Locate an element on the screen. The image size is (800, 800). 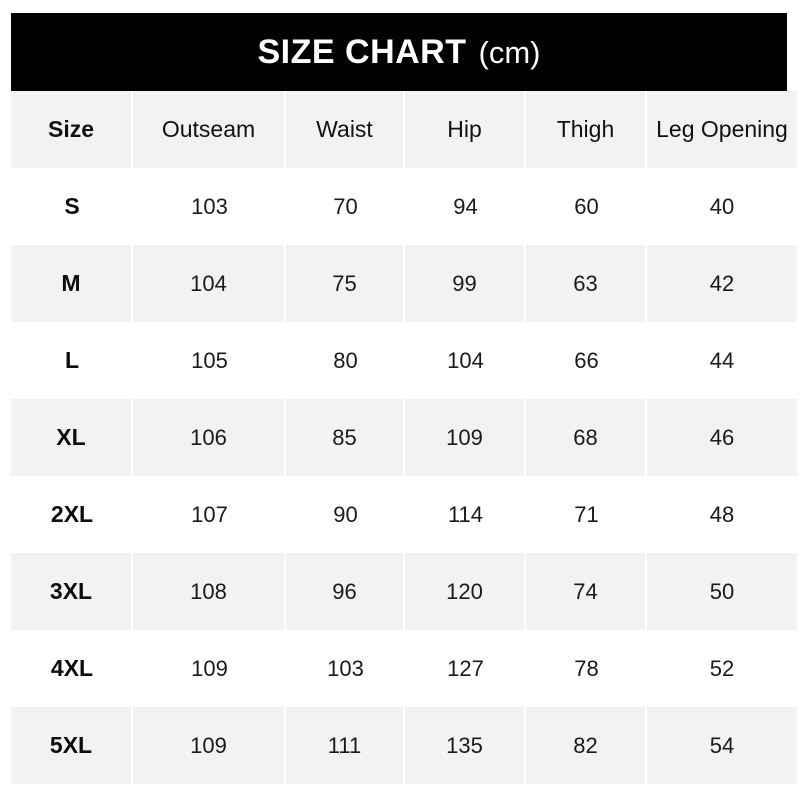
column-header-hip: Hip is located at coordinates (465, 129).